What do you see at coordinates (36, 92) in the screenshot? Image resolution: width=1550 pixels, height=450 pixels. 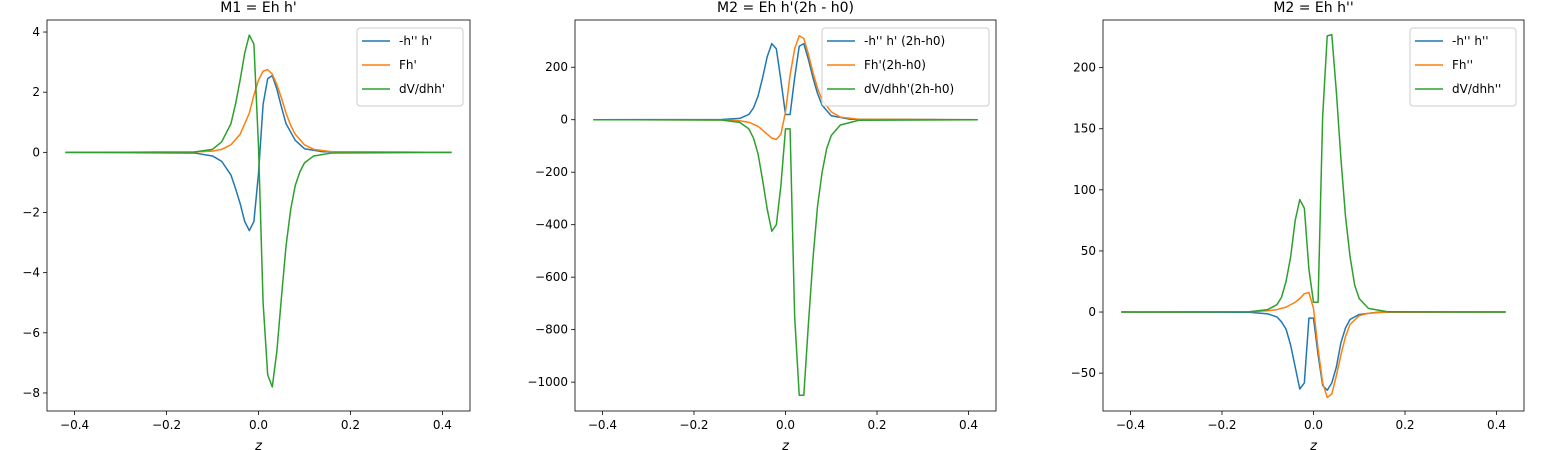 I see `y-tick-label: 2` at bounding box center [36, 92].